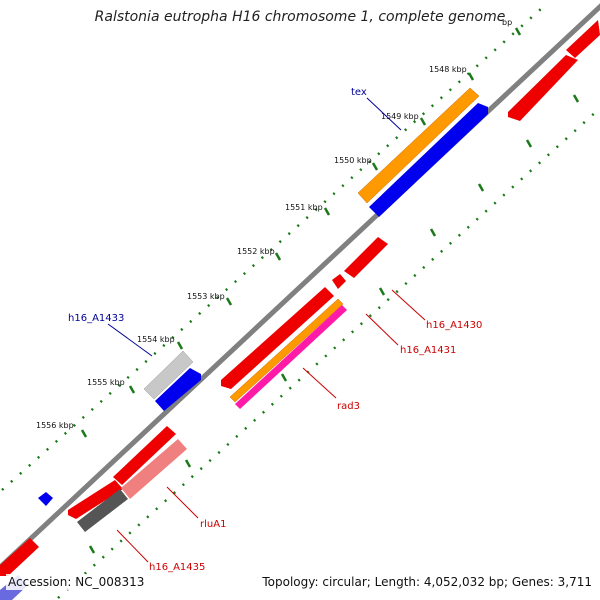 The width and height of the screenshot is (600, 600). What do you see at coordinates (348, 406) in the screenshot?
I see `gene-label-rad3: rad3` at bounding box center [348, 406].